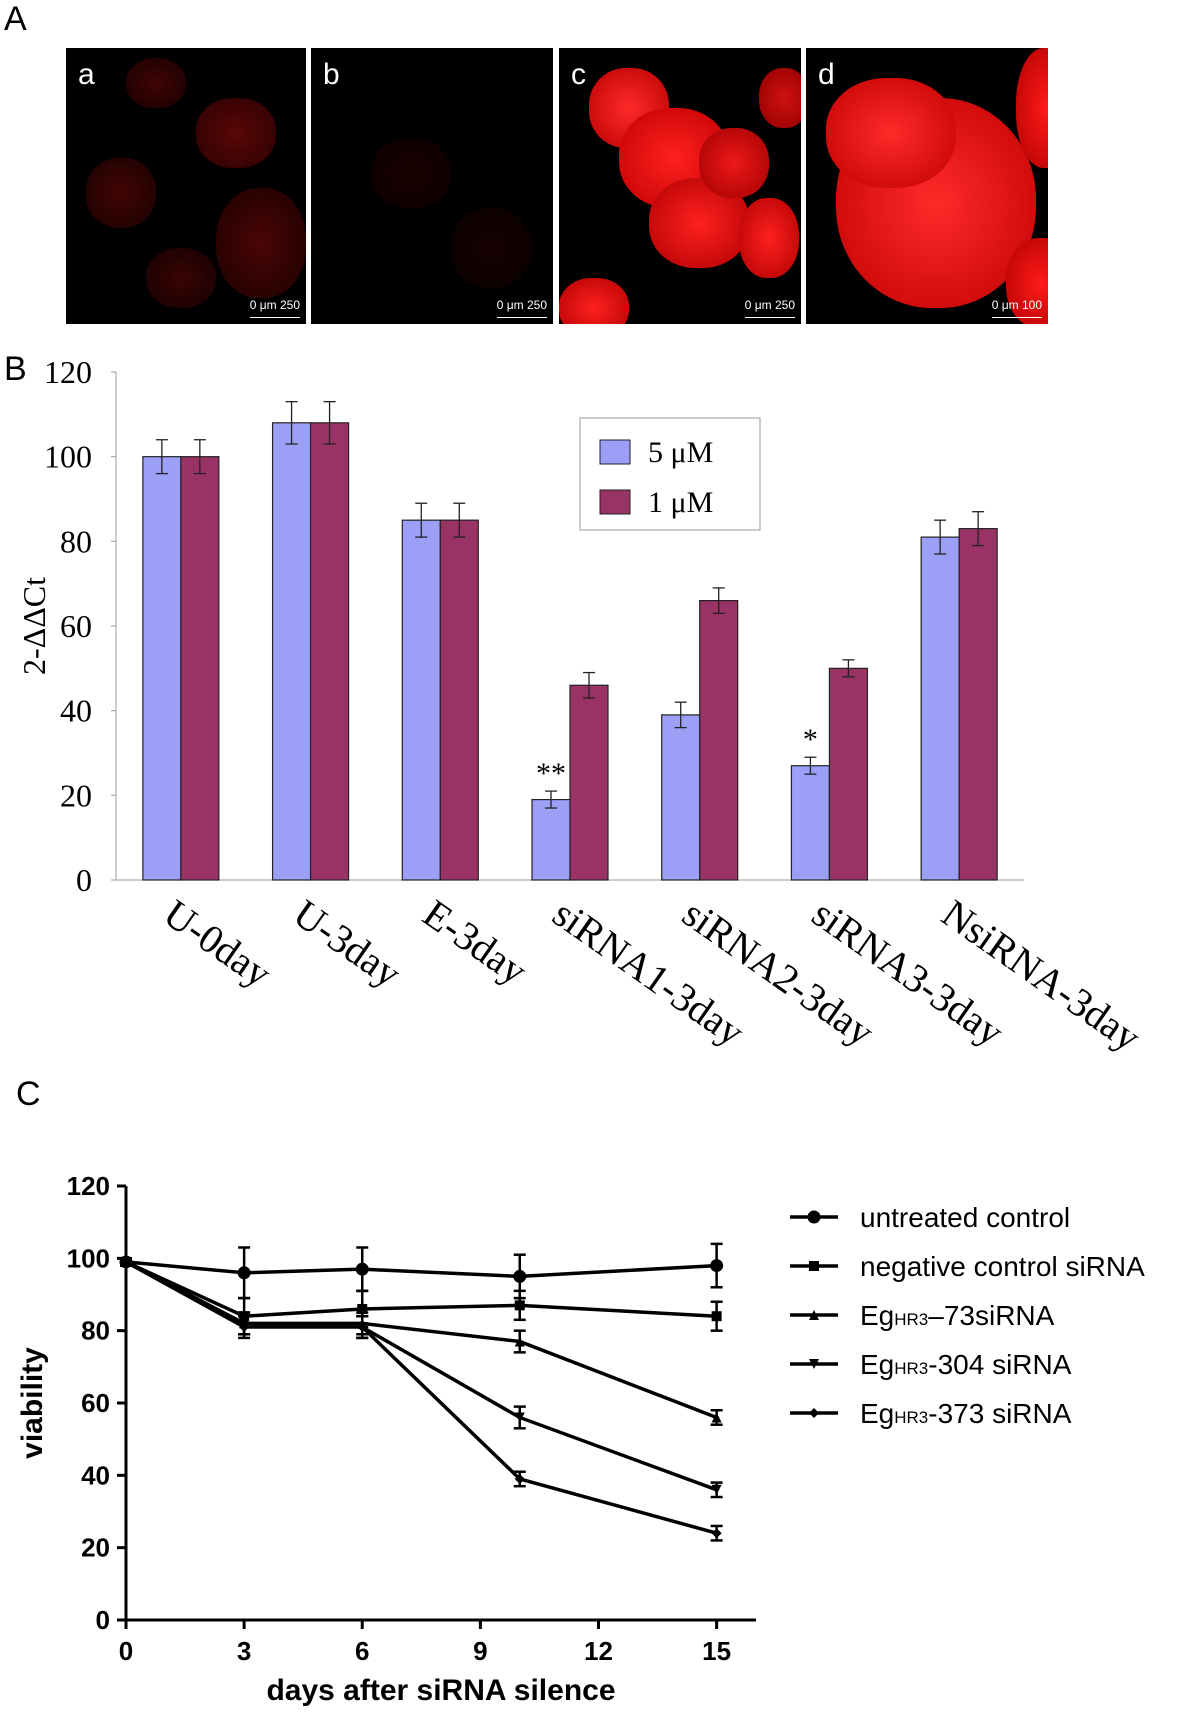 The image size is (1200, 1720). What do you see at coordinates (15, 369) in the screenshot?
I see `panel-letter-b: B` at bounding box center [15, 369].